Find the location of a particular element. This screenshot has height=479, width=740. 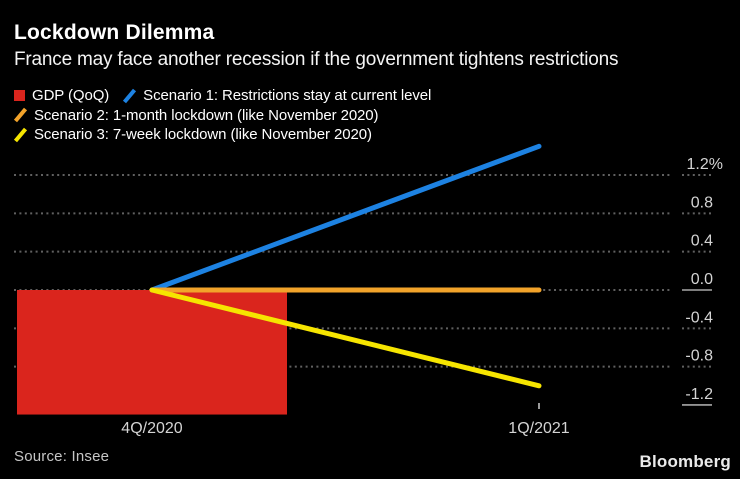

y-tick-label: -1.2 is located at coordinates (699, 394).